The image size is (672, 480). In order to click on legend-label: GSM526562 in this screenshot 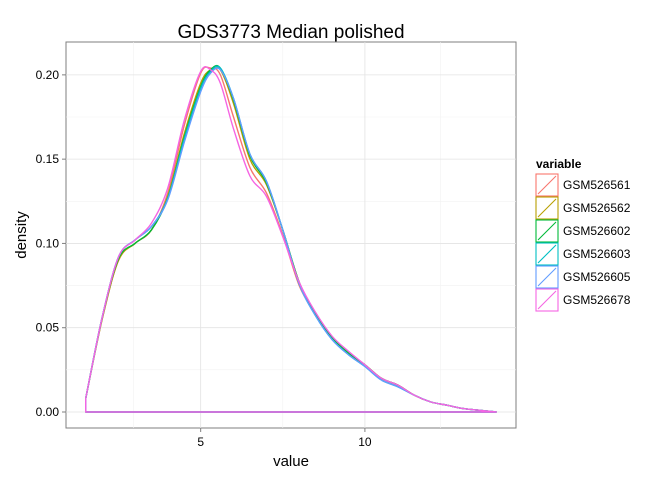, I will do `click(597, 208)`.